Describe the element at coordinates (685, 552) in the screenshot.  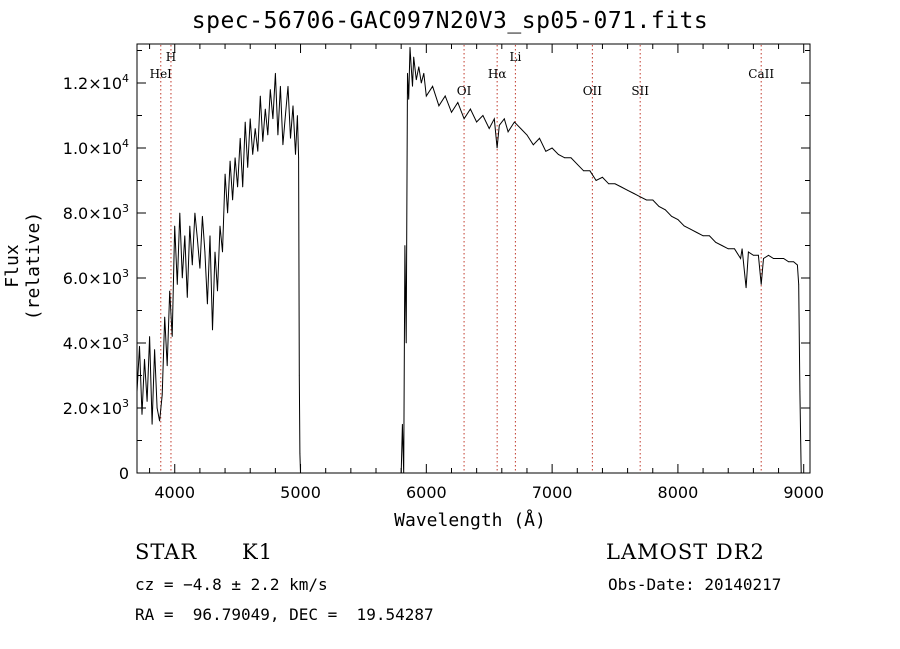
I see `survey-label: LAMOST DR2` at that location.